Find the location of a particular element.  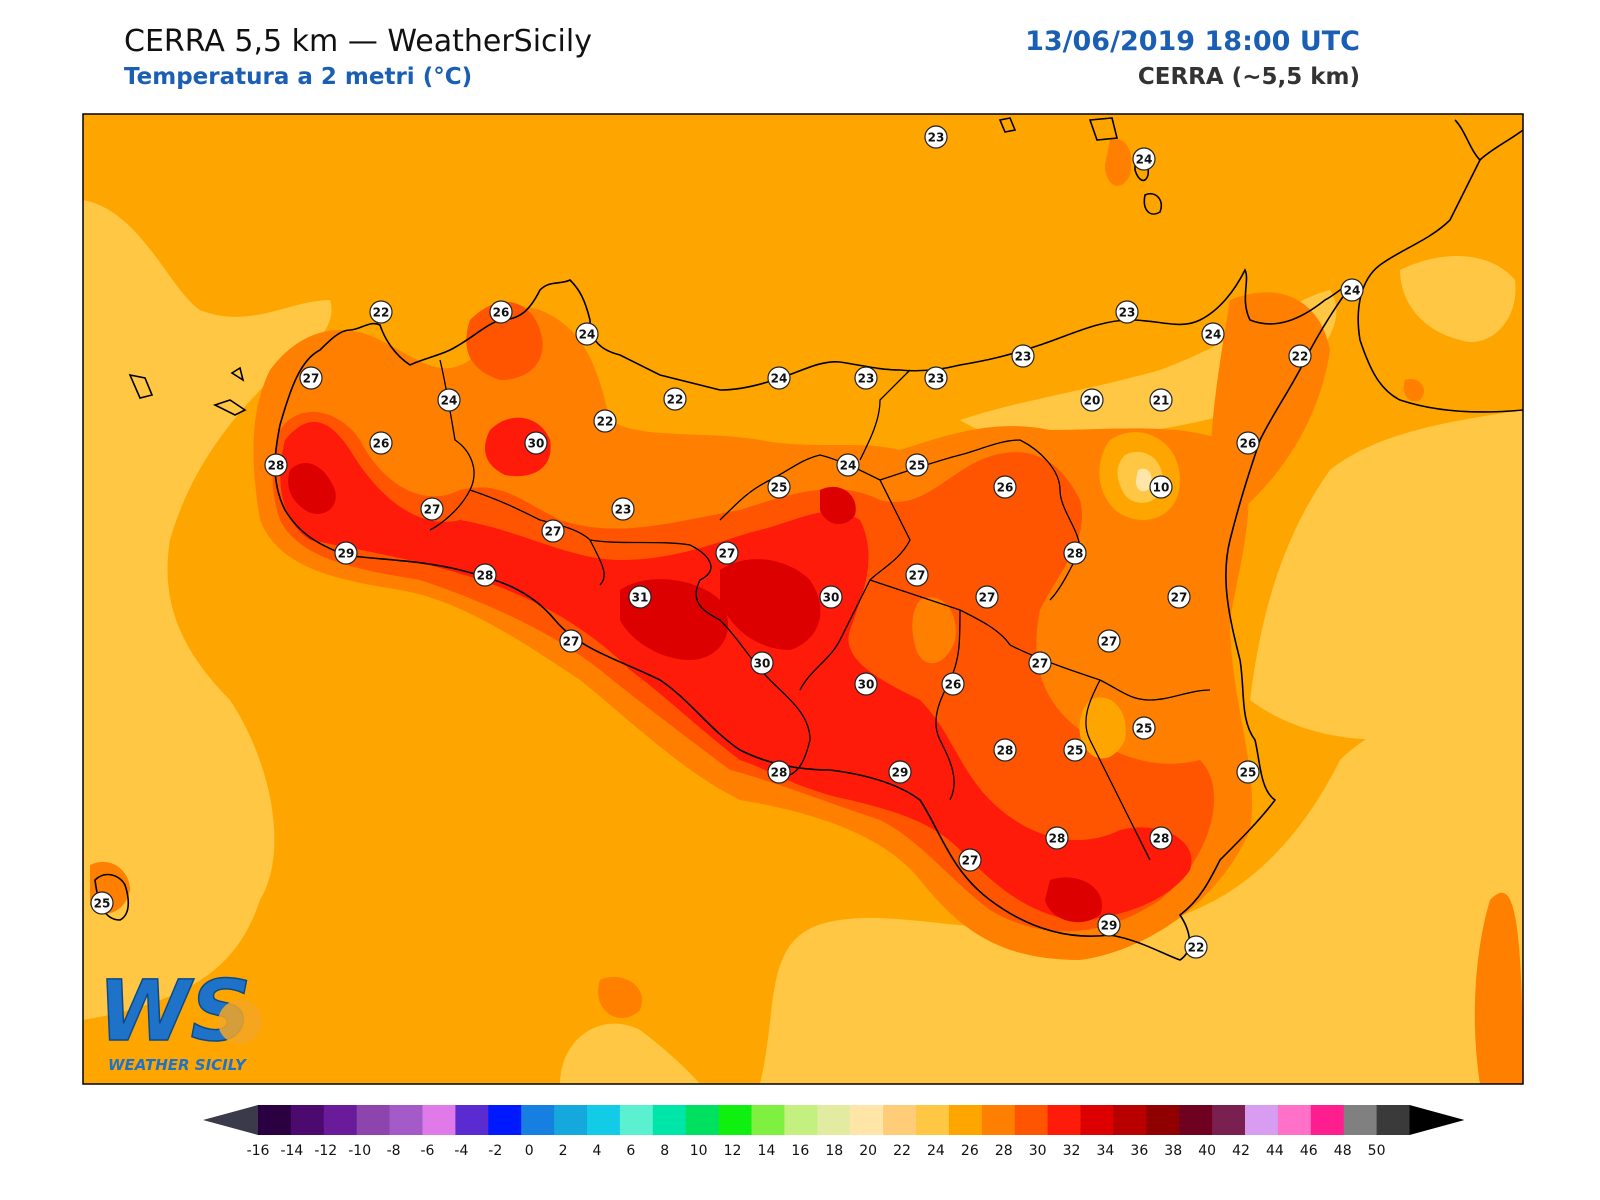

weathersicily-logo: WS WEATHER SICILY is located at coordinates (179, 1017).